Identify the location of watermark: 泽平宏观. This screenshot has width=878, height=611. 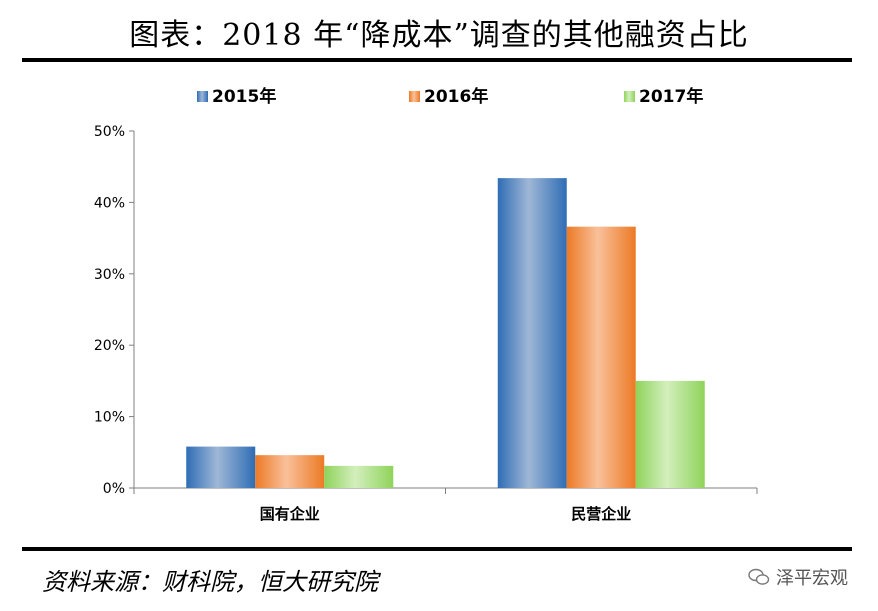
(798, 577).